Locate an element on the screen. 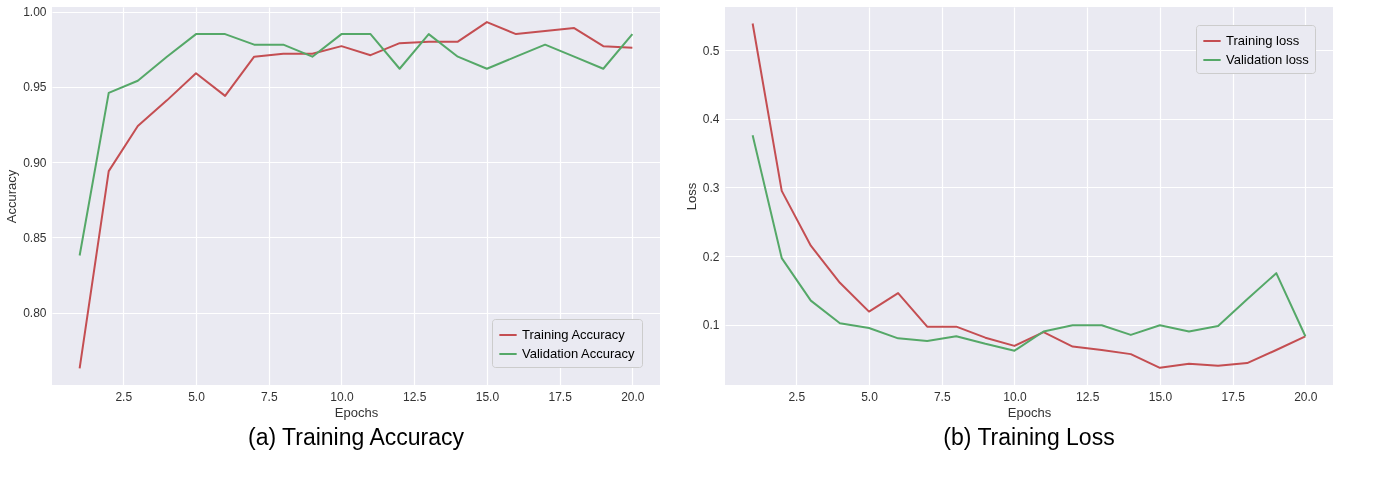  y-tick-label: 0.5 is located at coordinates (711, 50).